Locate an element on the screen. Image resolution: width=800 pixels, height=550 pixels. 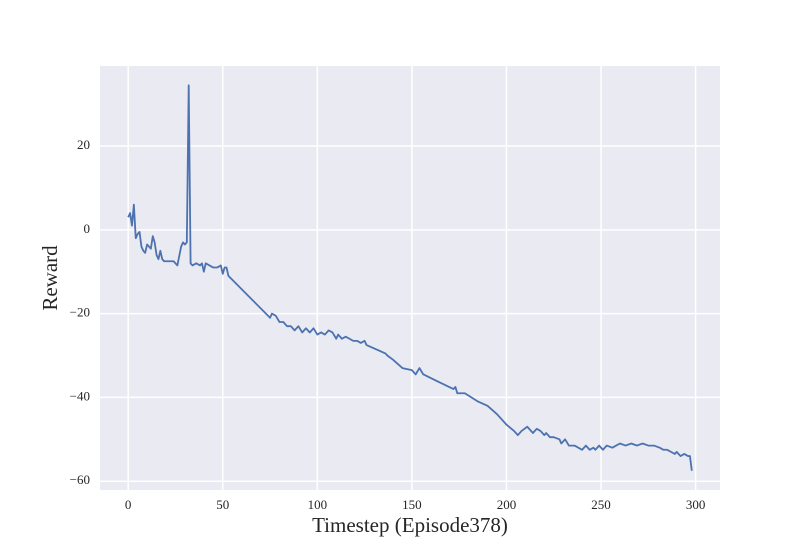
x-axis-label: Timestep (Episode378) is located at coordinates (410, 525).